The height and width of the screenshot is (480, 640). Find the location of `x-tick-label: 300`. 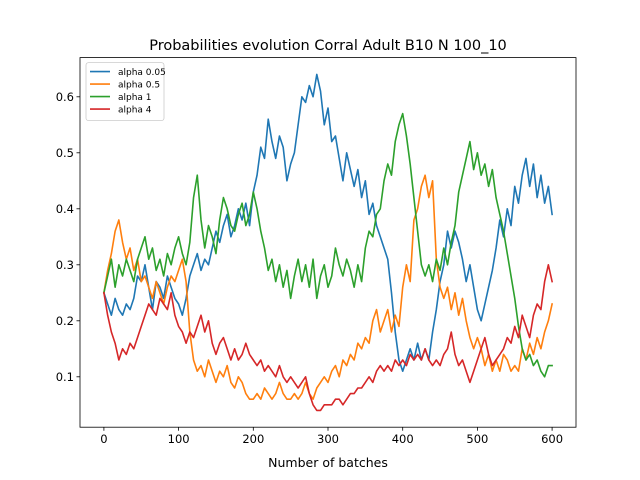

x-tick-label: 300 is located at coordinates (328, 439).